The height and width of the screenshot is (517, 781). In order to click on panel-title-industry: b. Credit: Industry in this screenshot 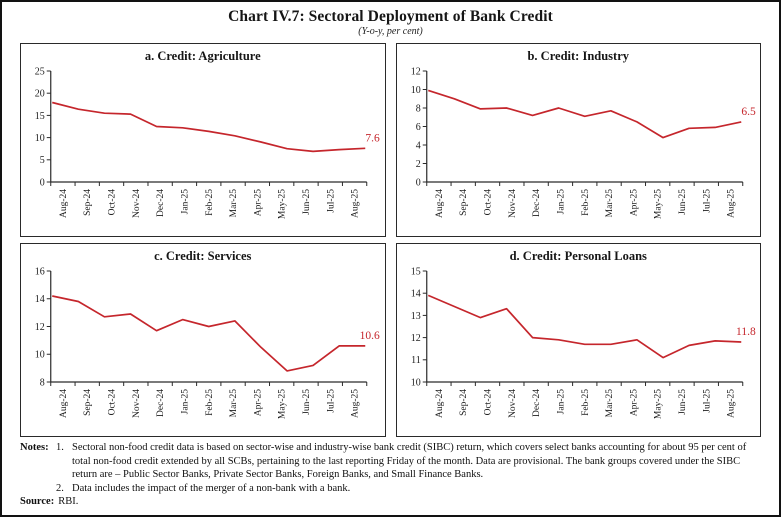, I will do `click(578, 56)`.